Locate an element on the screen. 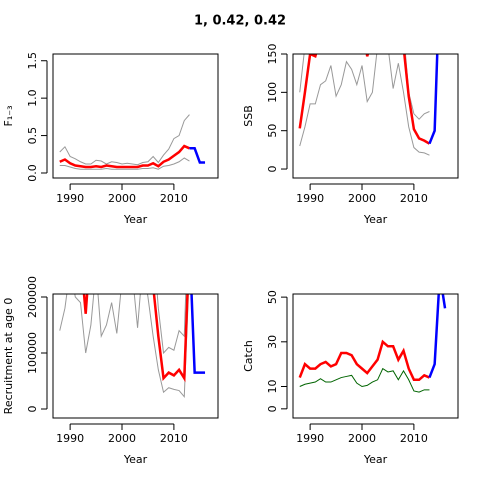  y-tick-label: 10 is located at coordinates (272, 386).